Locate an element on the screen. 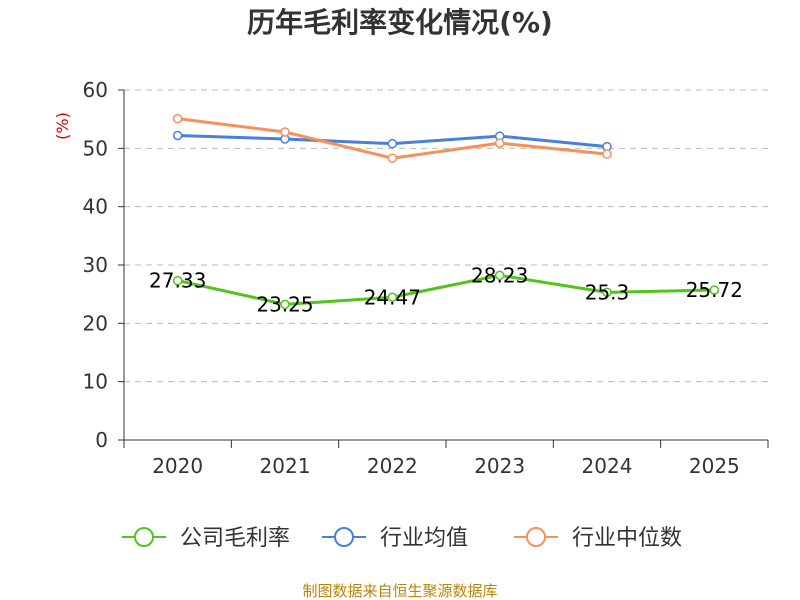 This screenshot has height=600, width=800. data-label-2023: 28.23 is located at coordinates (499, 275).